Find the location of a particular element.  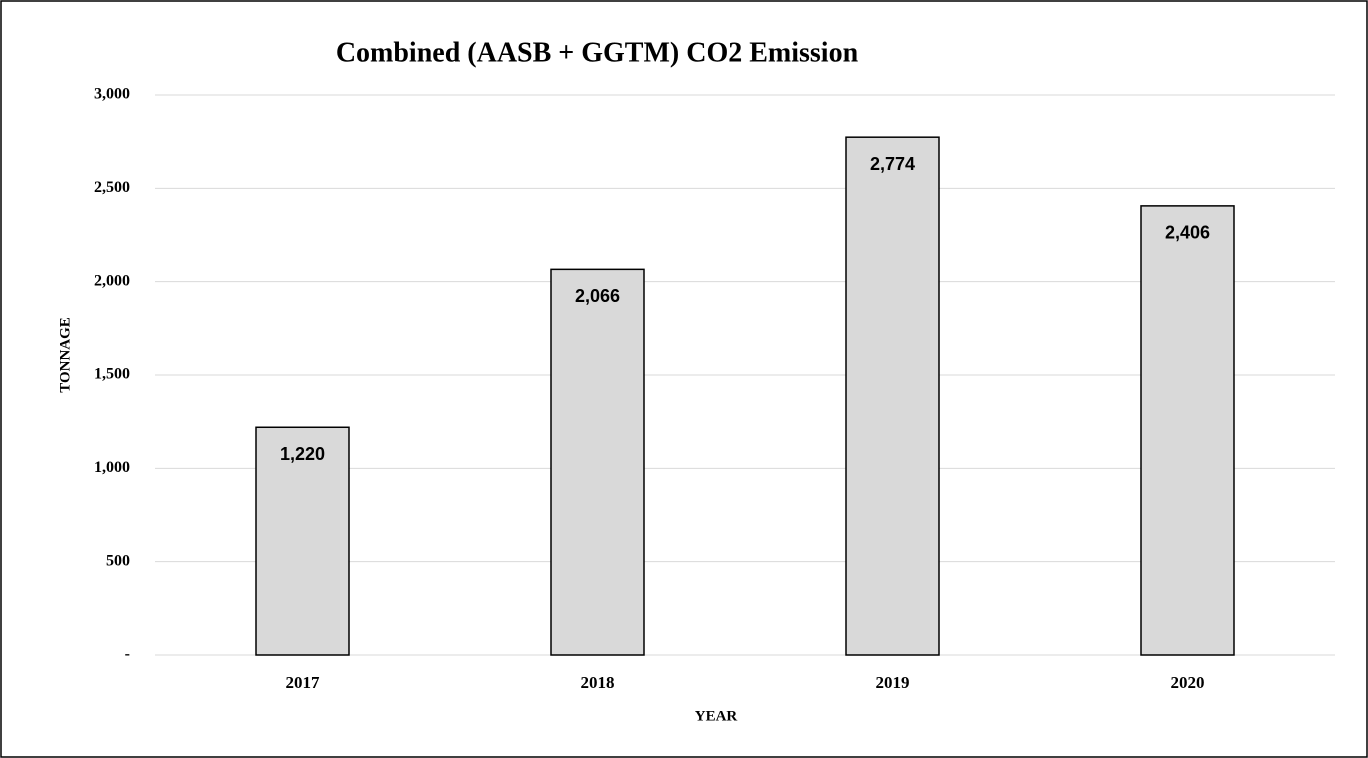

x-tick-label: 2017 is located at coordinates (303, 682).